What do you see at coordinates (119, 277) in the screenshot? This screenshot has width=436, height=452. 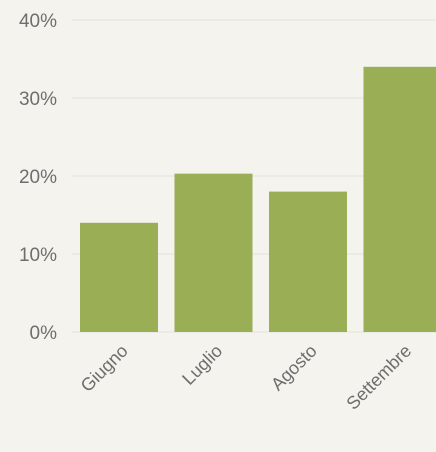 I see `bar-giugno` at bounding box center [119, 277].